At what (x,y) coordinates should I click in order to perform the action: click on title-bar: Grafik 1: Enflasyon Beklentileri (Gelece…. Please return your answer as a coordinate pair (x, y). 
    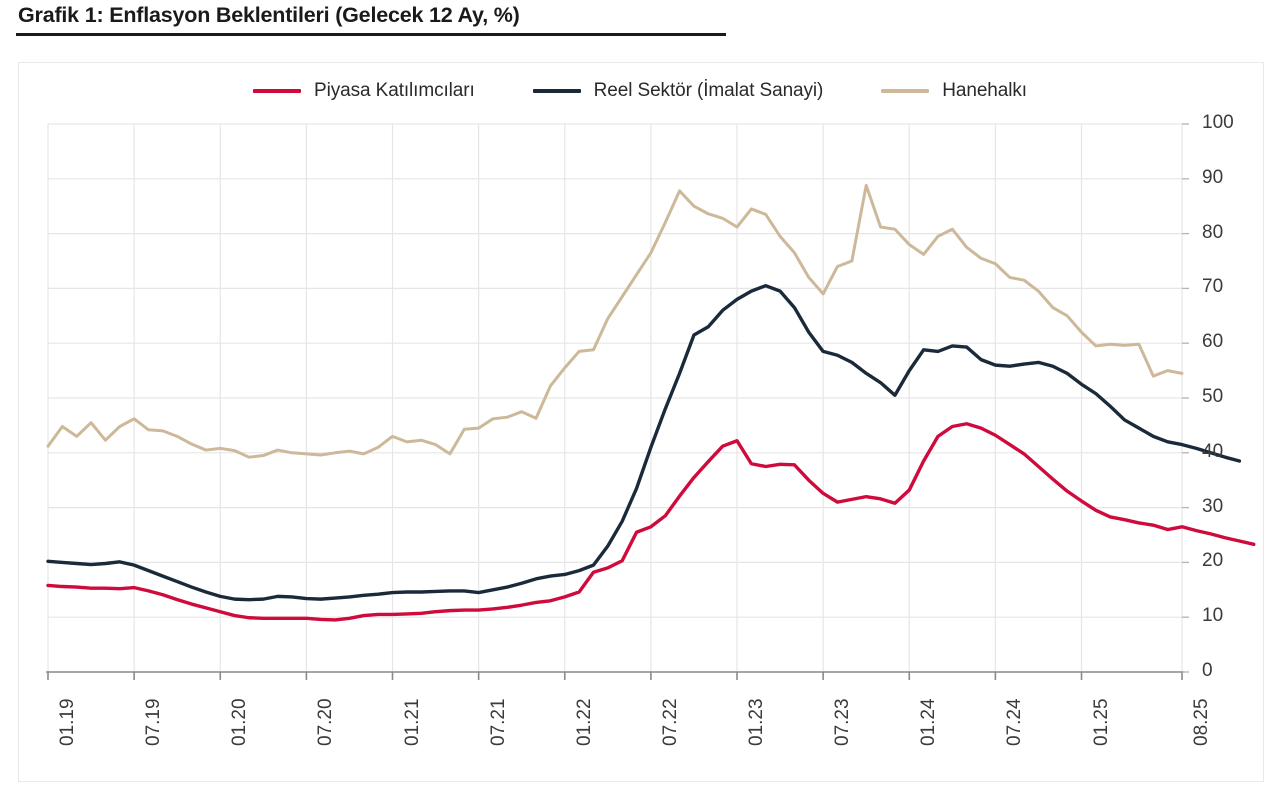
    Looking at the image, I should click on (640, 22).